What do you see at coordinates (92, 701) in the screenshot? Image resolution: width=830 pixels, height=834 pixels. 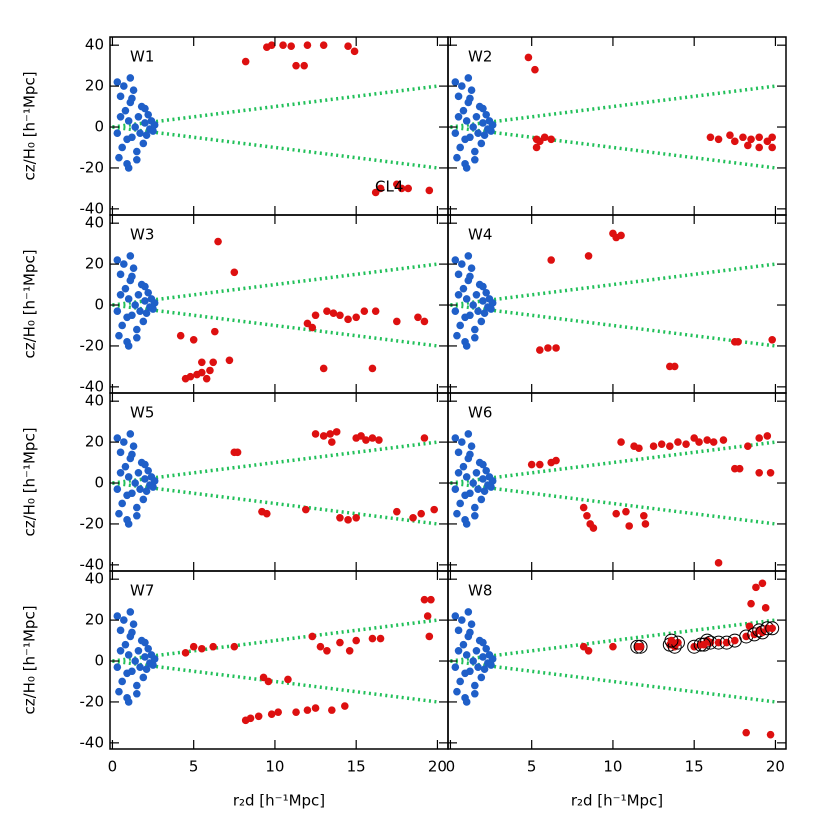 I see `y-tick-label: -20` at bounding box center [92, 701].